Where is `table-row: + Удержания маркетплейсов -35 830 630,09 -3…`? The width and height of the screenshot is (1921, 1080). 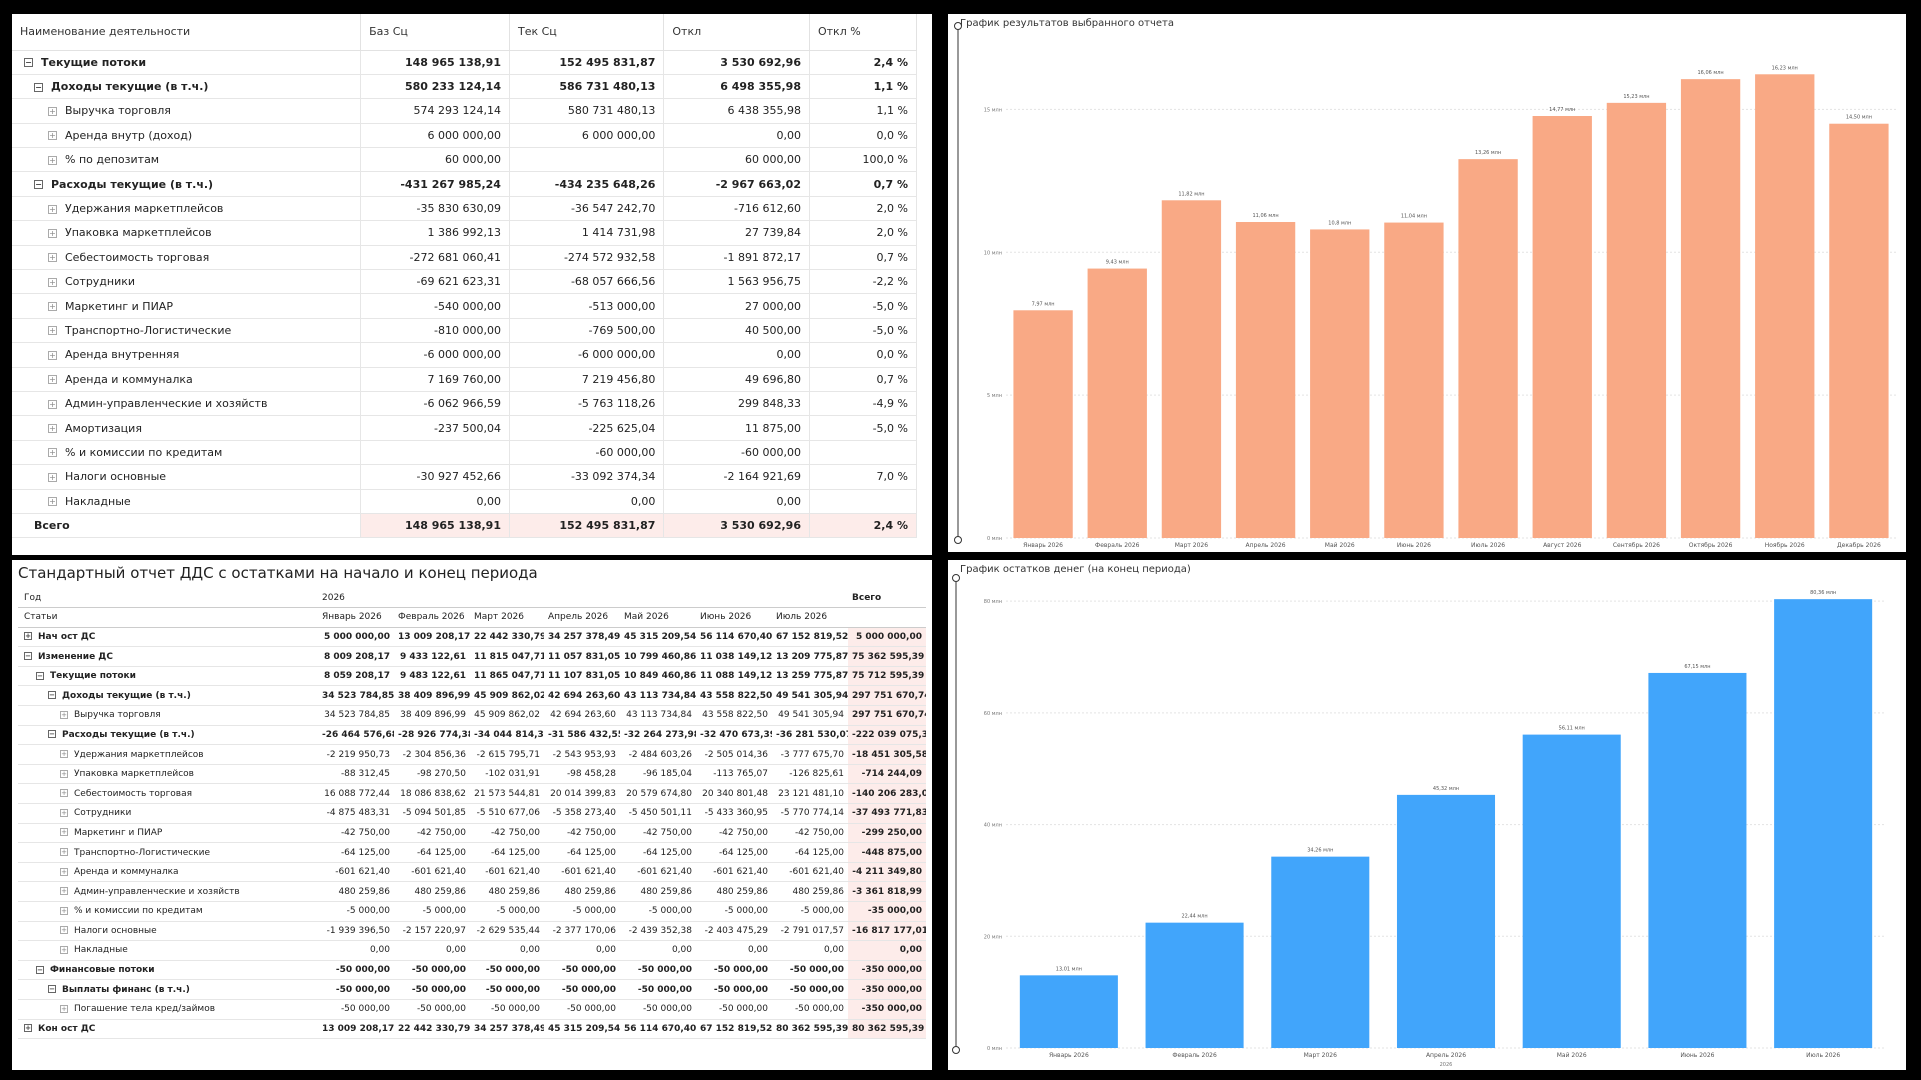 table-row: + Удержания маркетплейсов -35 830 630,09 -3… is located at coordinates (465, 209).